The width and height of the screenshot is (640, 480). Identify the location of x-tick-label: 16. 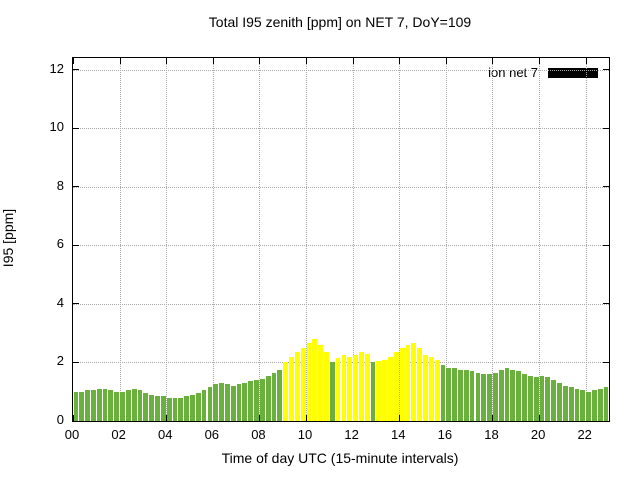
(445, 434).